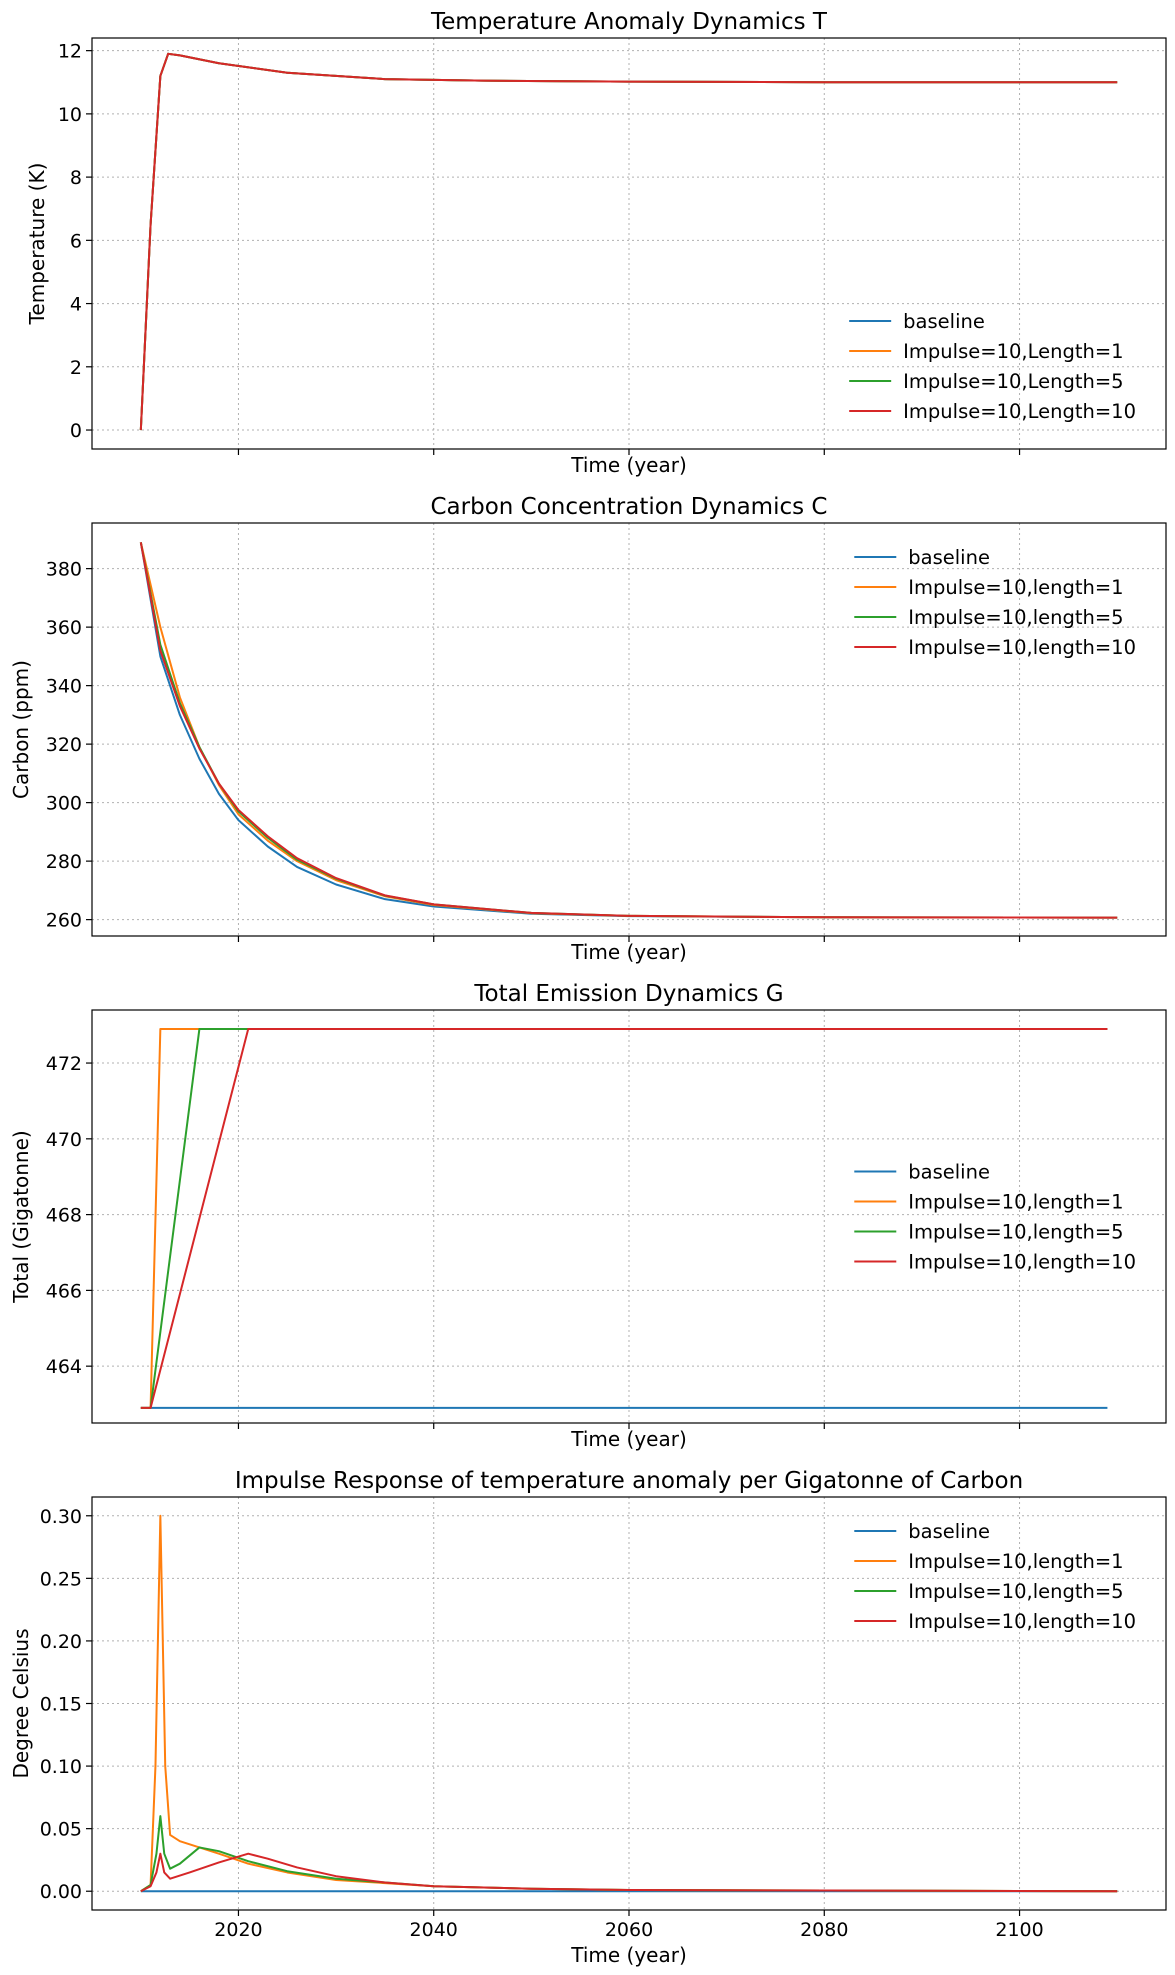 The width and height of the screenshot is (1175, 1975). What do you see at coordinates (70, 52) in the screenshot?
I see `y-tick-label: 12` at bounding box center [70, 52].